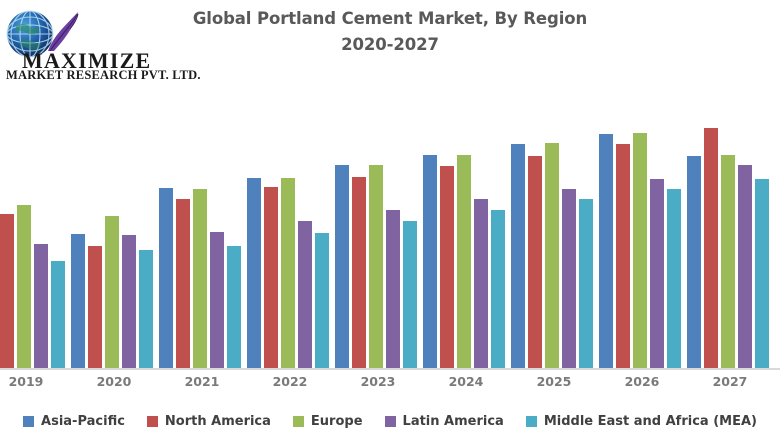 The image size is (780, 440). Describe the element at coordinates (129, 301) in the screenshot. I see `bar-2020-latin-america` at that location.